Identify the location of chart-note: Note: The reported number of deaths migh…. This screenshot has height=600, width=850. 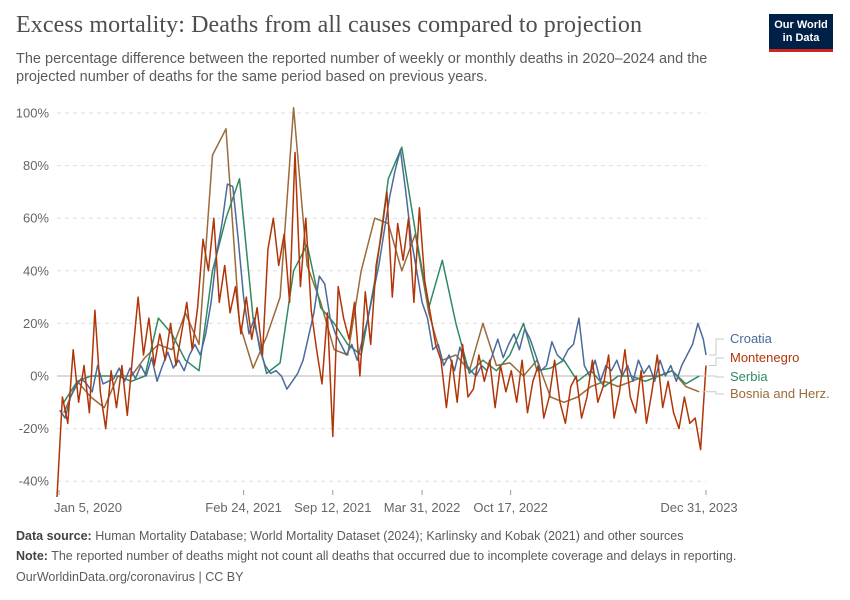
(376, 556).